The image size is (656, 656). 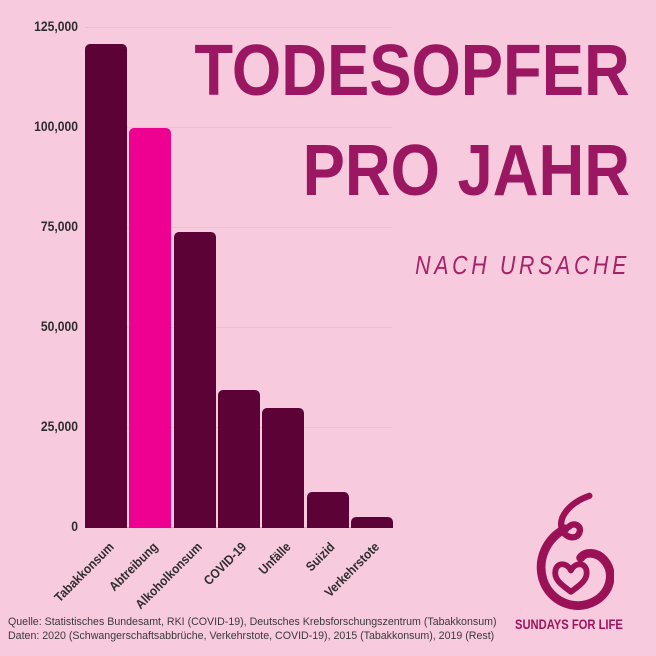 What do you see at coordinates (320, 557) in the screenshot?
I see `x-tick-label: Suizid` at bounding box center [320, 557].